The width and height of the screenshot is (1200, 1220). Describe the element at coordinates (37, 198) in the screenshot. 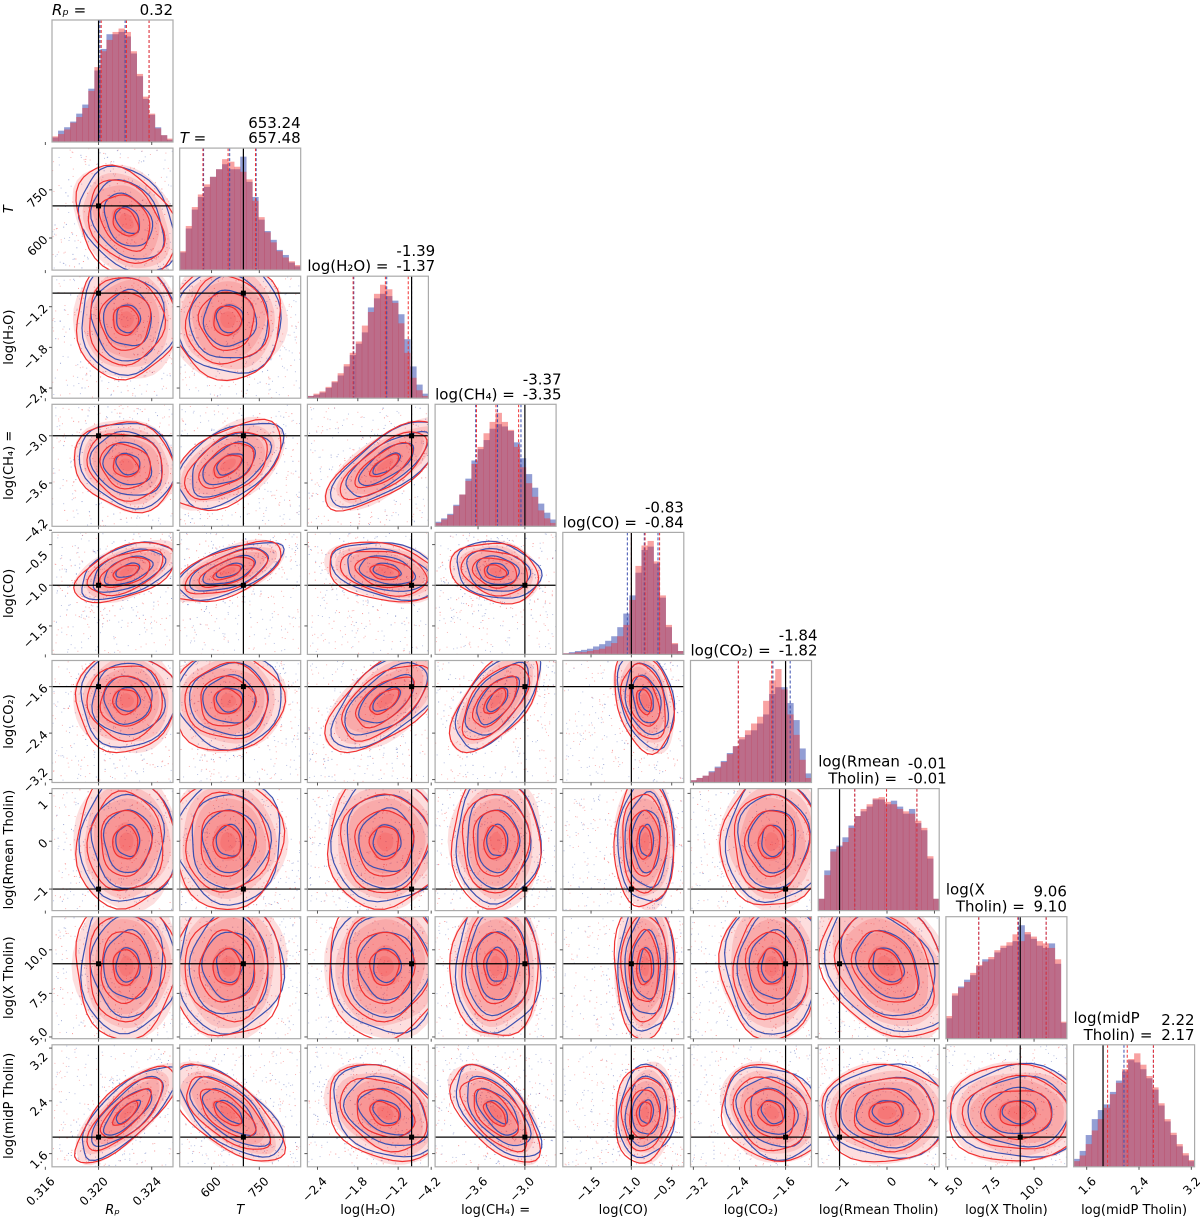

I see `y-tick-label: 750` at that location.